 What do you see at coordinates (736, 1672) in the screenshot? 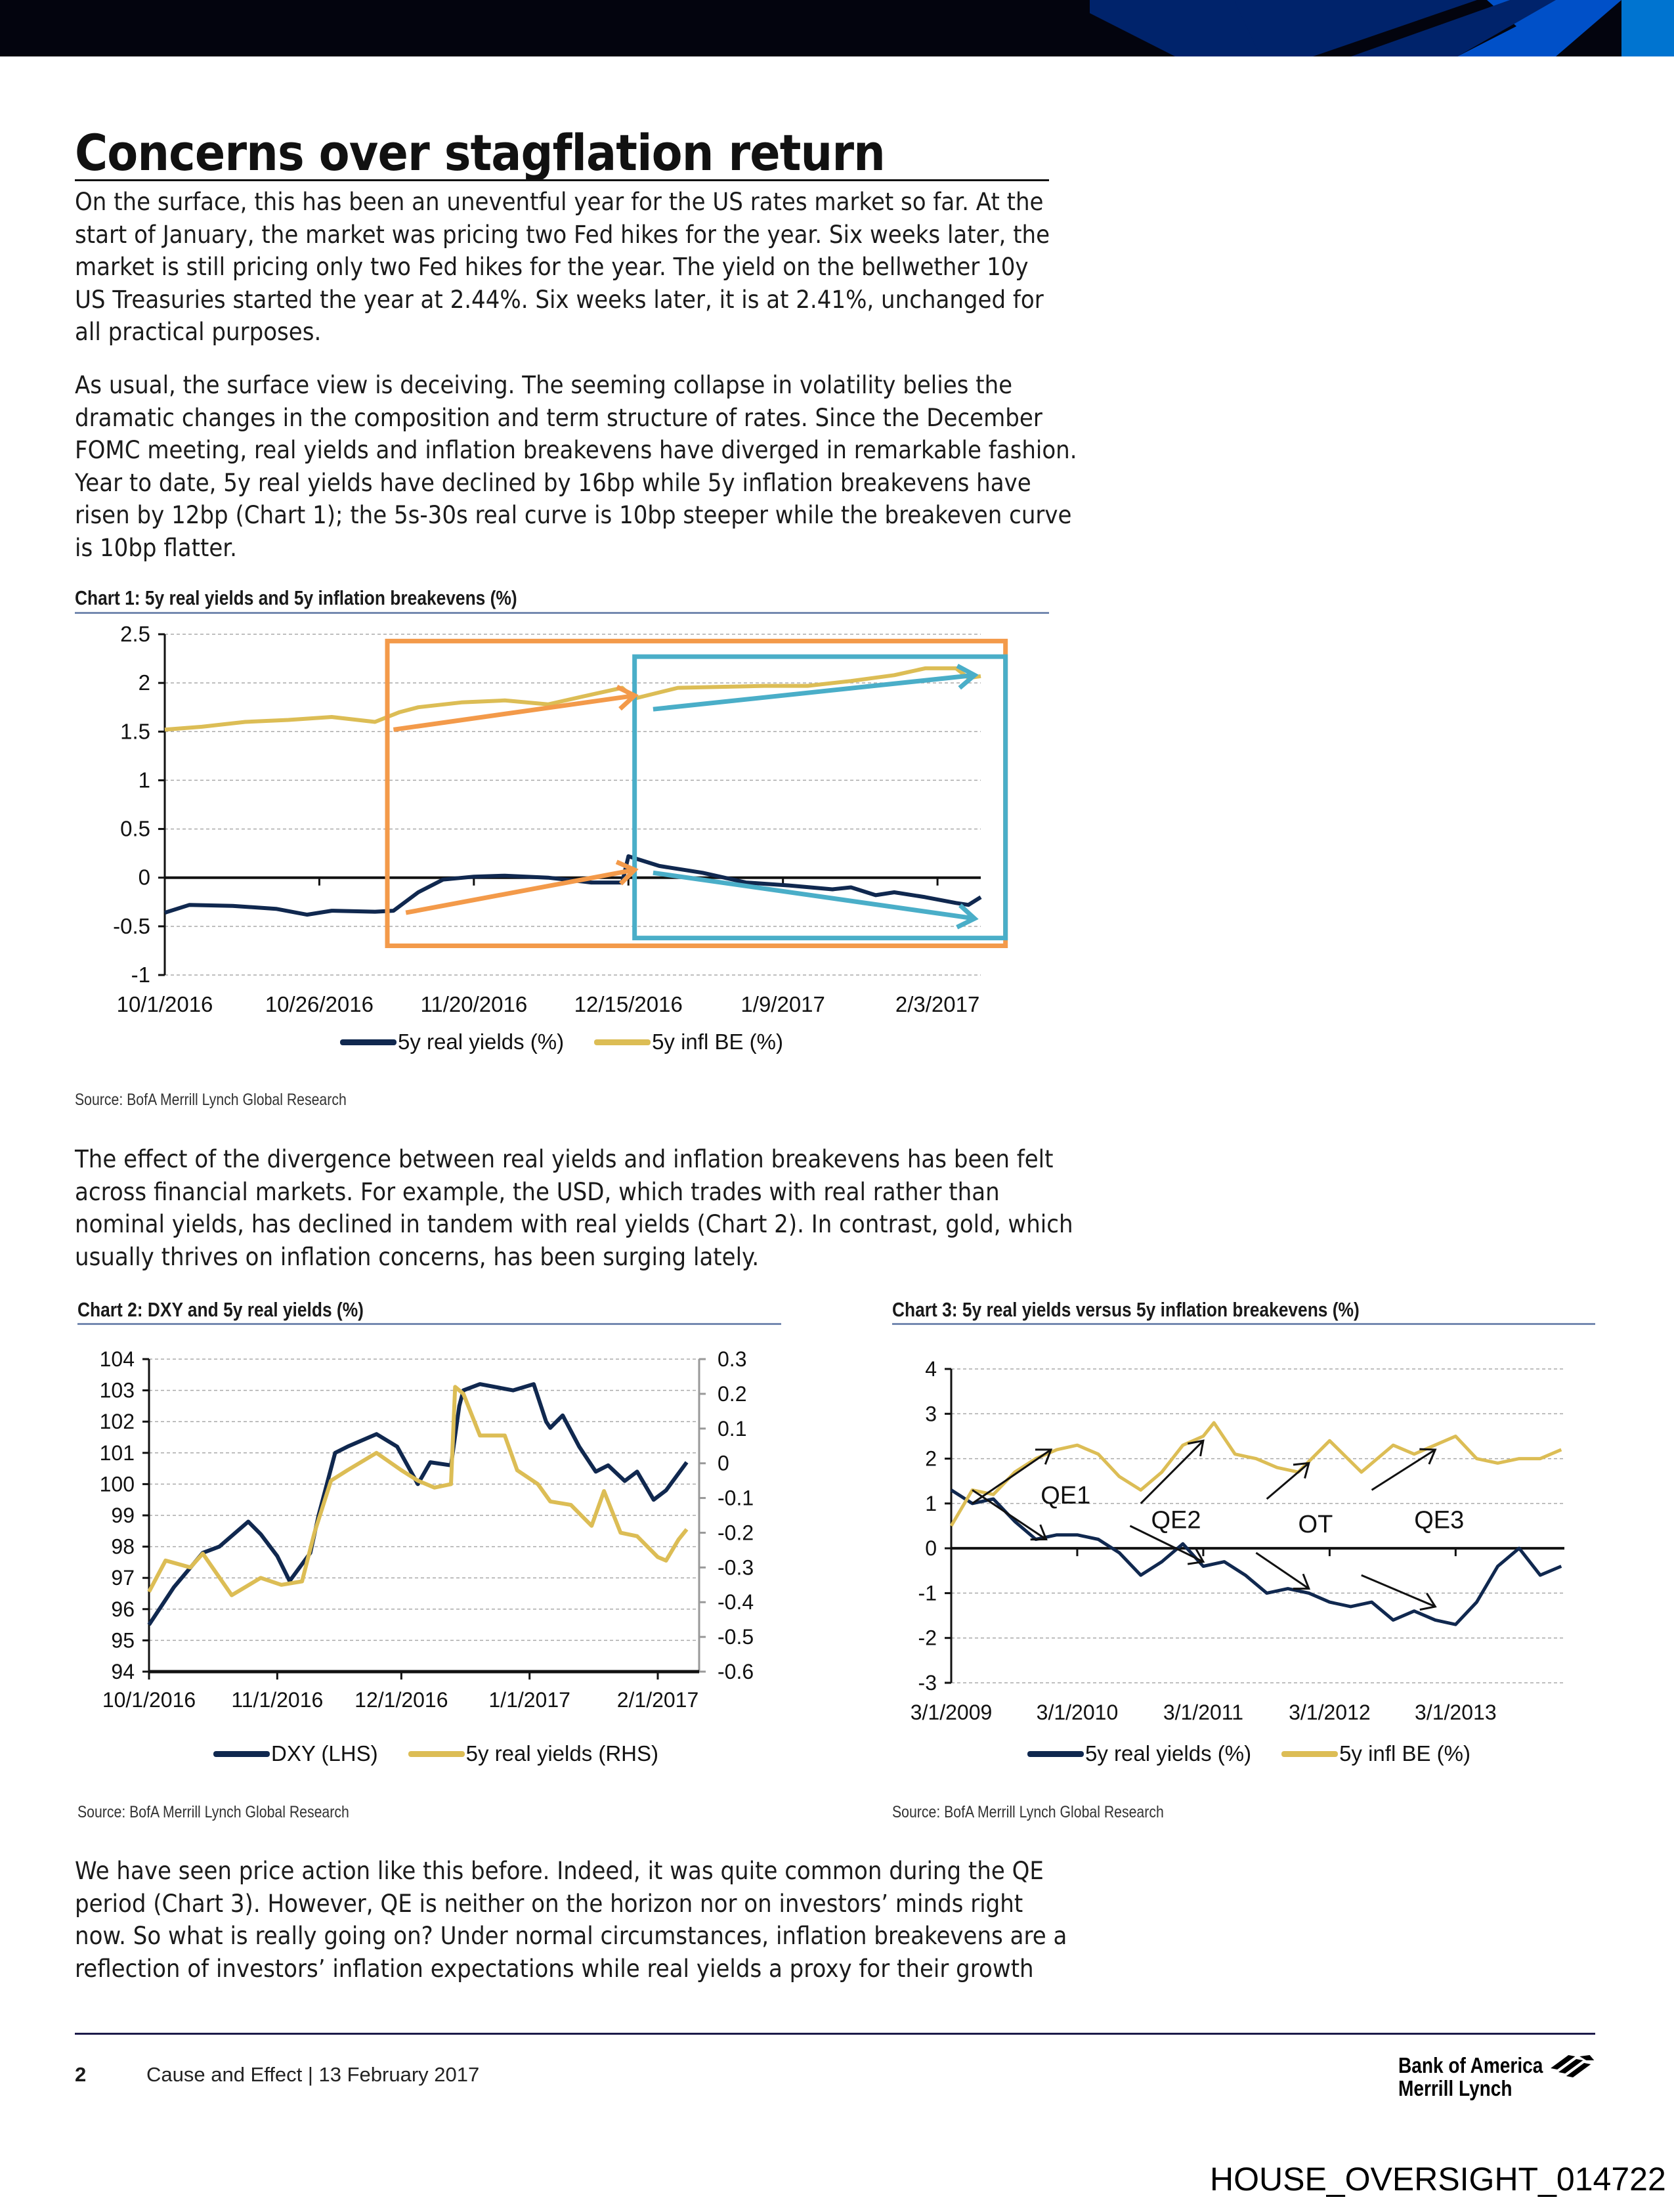
I see `y2-tick-label: -0.6` at bounding box center [736, 1672].